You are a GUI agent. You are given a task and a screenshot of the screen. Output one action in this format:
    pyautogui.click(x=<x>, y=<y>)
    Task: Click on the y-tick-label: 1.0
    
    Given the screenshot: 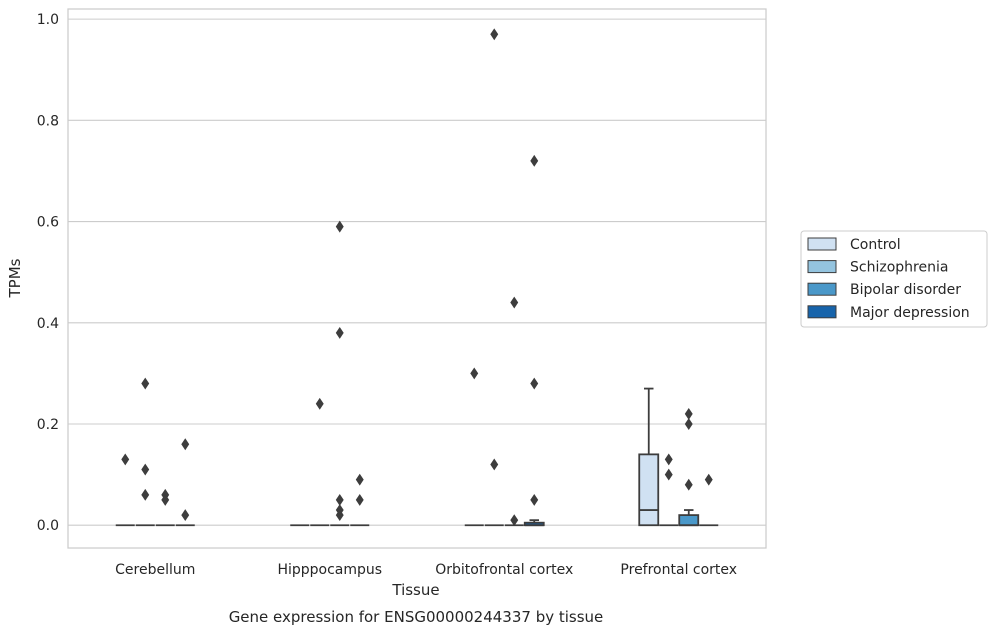 What is the action you would take?
    pyautogui.click(x=48, y=20)
    